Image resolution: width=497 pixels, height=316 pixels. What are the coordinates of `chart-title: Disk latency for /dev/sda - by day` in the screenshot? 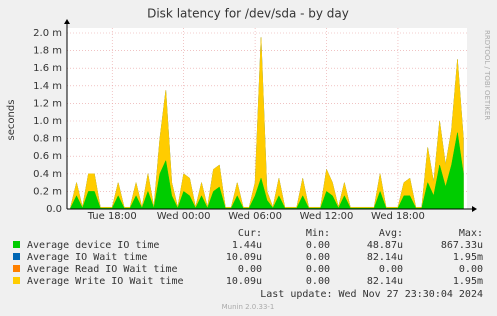 It's located at (248, 14).